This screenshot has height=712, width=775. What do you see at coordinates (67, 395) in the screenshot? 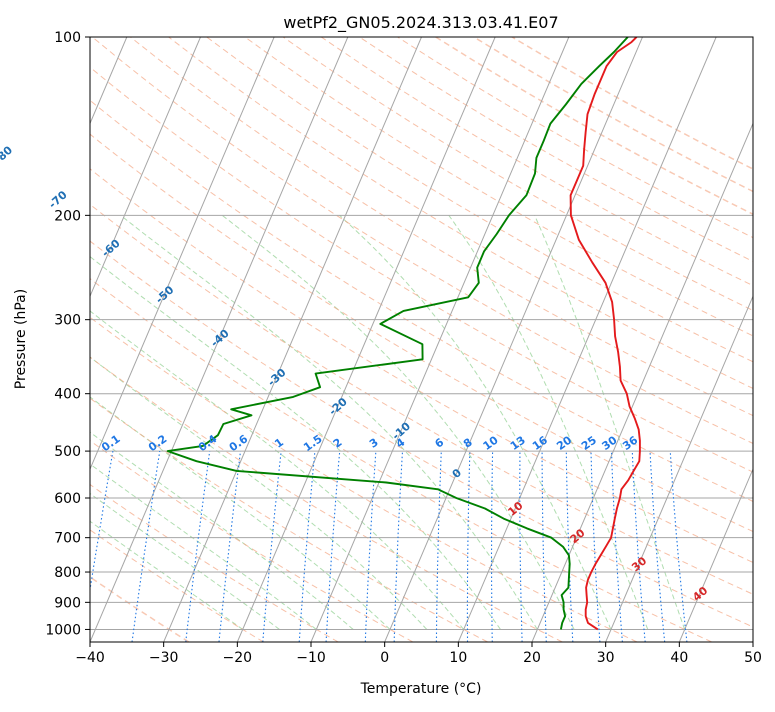
I see `y-tick-label: 400` at bounding box center [67, 395].